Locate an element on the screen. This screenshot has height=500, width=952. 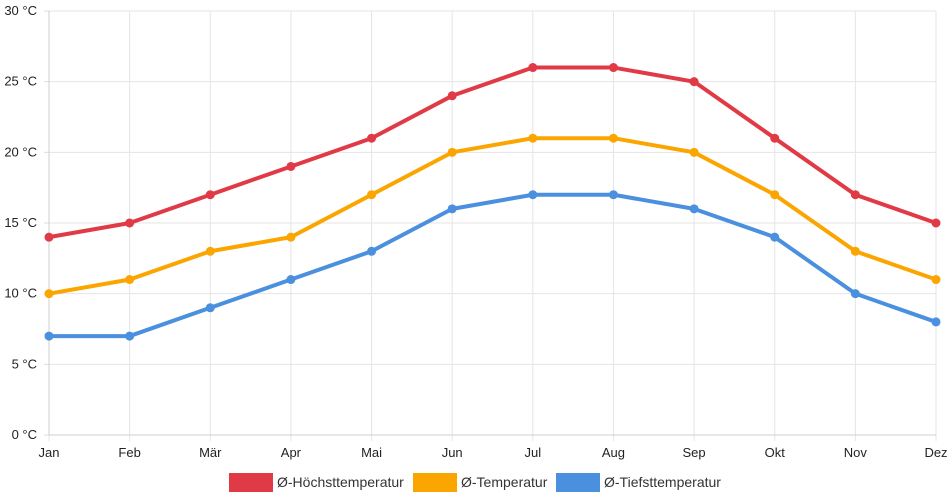
x-tick-label: Mär is located at coordinates (210, 452).